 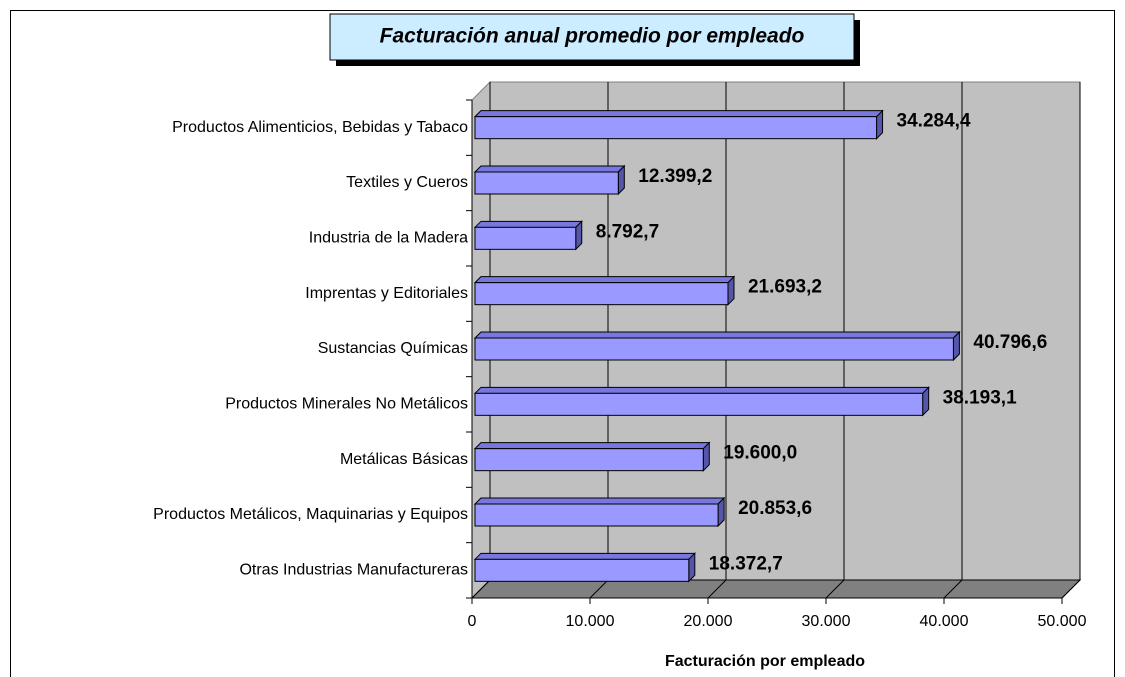 What do you see at coordinates (472, 621) in the screenshot?
I see `x-tick-label: 0` at bounding box center [472, 621].